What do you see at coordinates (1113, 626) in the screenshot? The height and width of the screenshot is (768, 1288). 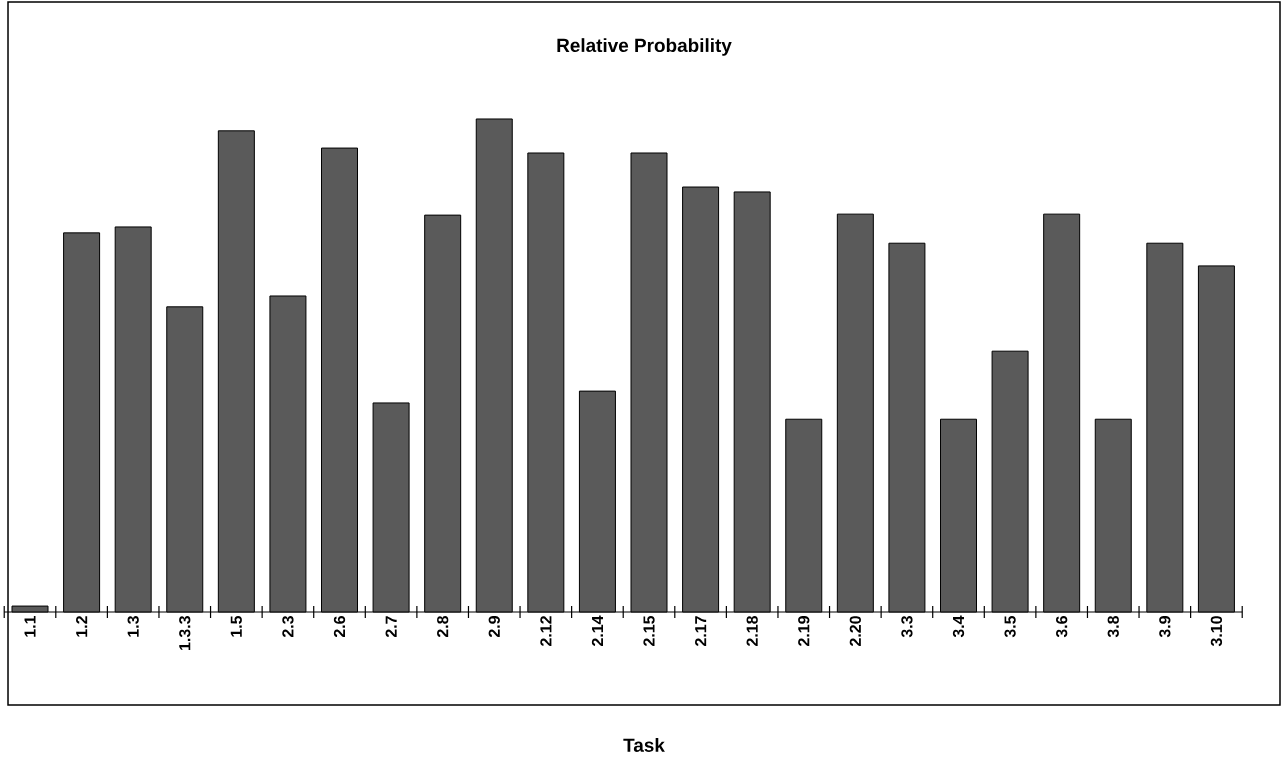 I see `x-tick-label: 3.8` at bounding box center [1113, 626].